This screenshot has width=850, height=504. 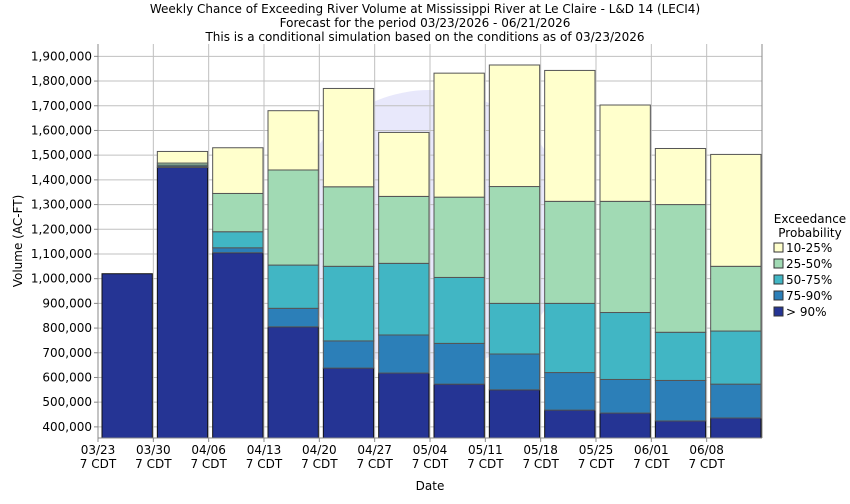 What do you see at coordinates (809, 233) in the screenshot?
I see `legend-title-2: Probability` at bounding box center [809, 233].